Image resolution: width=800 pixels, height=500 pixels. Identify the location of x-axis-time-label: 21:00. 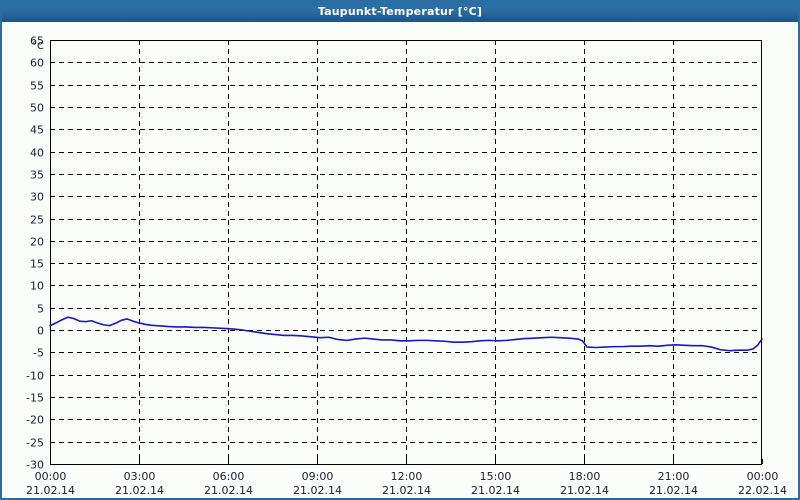
(674, 476).